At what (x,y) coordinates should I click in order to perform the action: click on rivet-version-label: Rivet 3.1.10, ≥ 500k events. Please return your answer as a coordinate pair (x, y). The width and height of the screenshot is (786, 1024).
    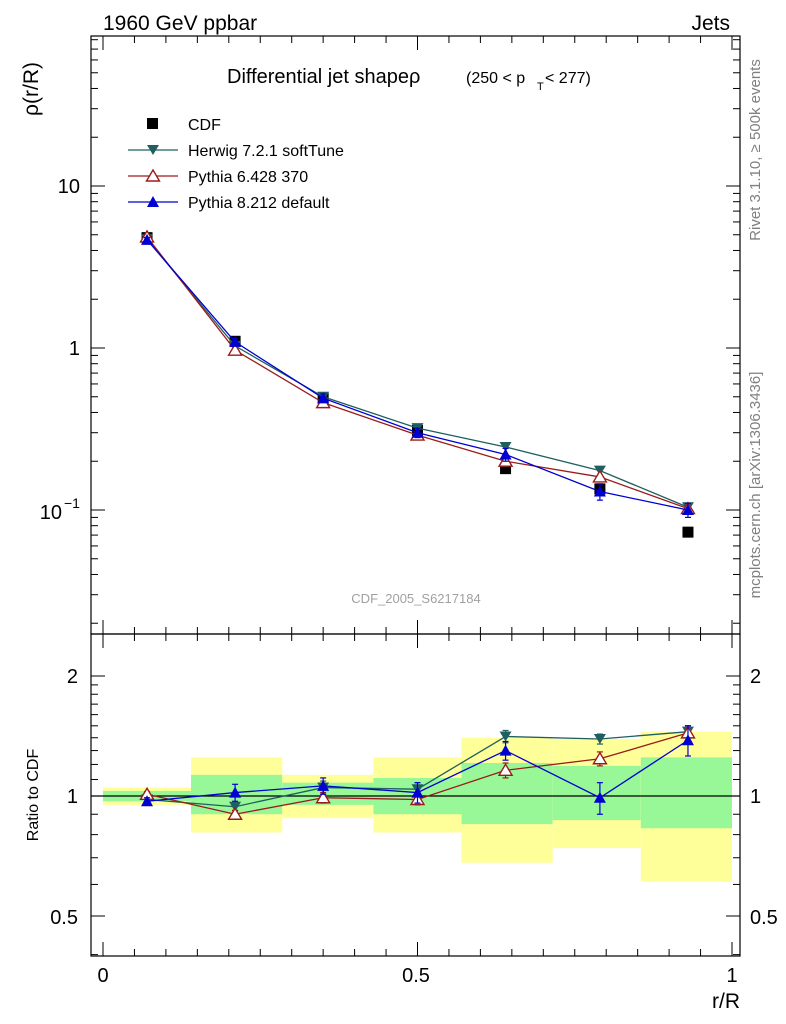
    Looking at the image, I should click on (755, 150).